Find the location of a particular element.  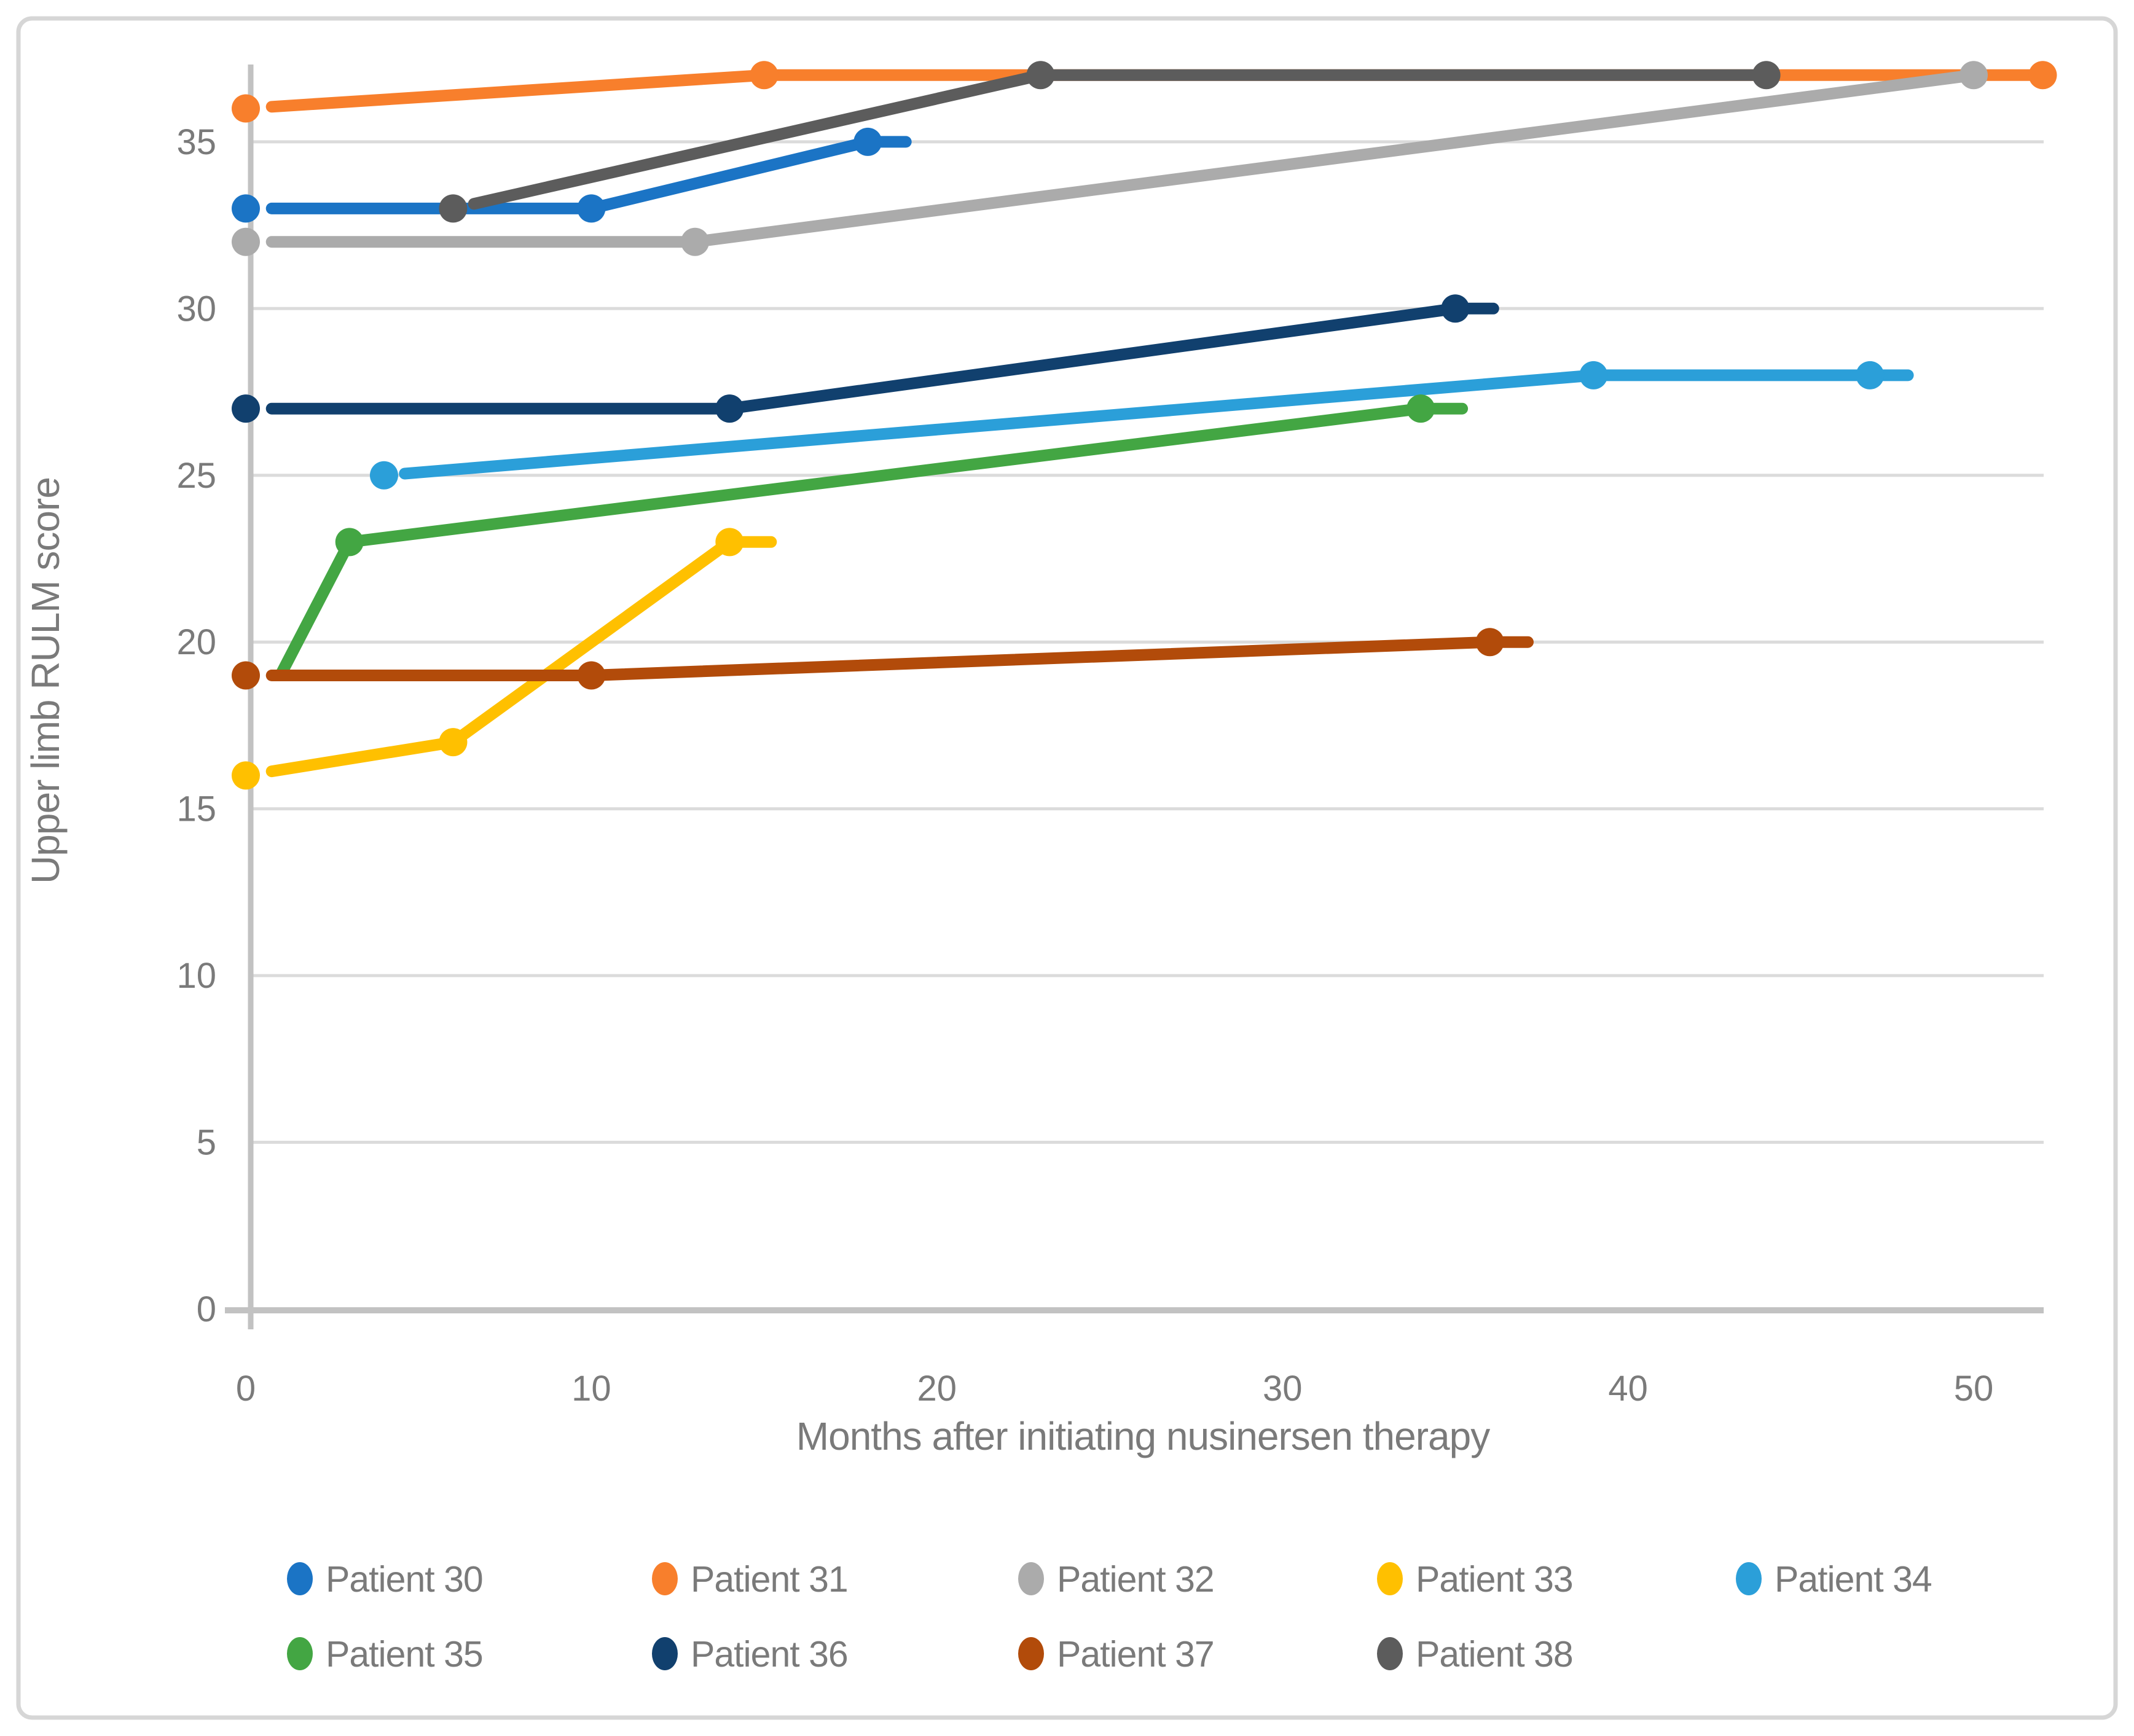

data-point-marker-patient-31-m52 is located at coordinates (2043, 75).